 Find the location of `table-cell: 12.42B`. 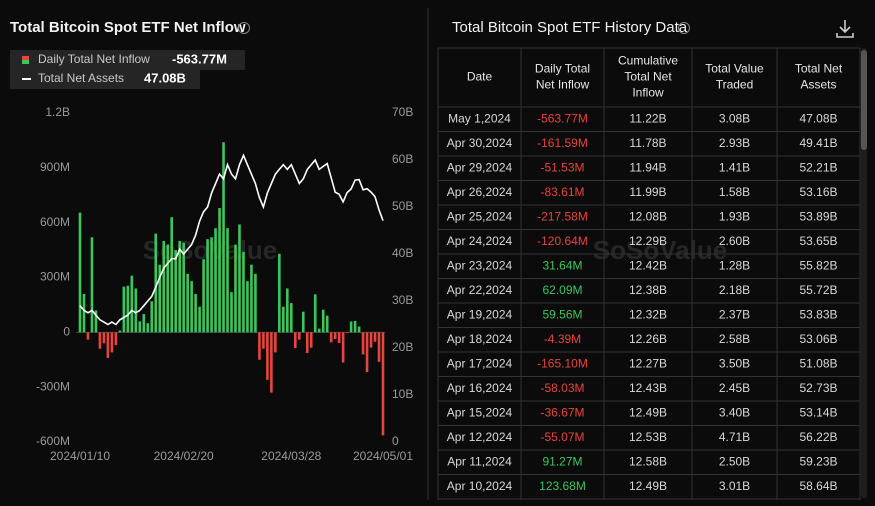

table-cell: 12.42B is located at coordinates (648, 265).